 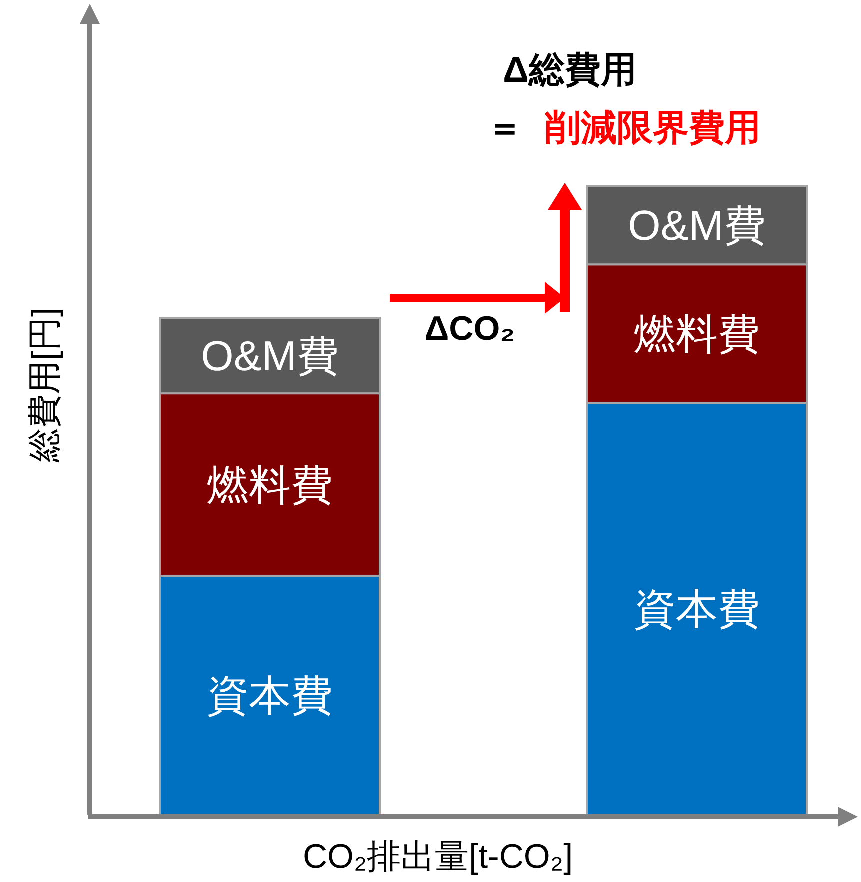 What do you see at coordinates (45, 386) in the screenshot?
I see `y-axis-title: 総費用[円]` at bounding box center [45, 386].